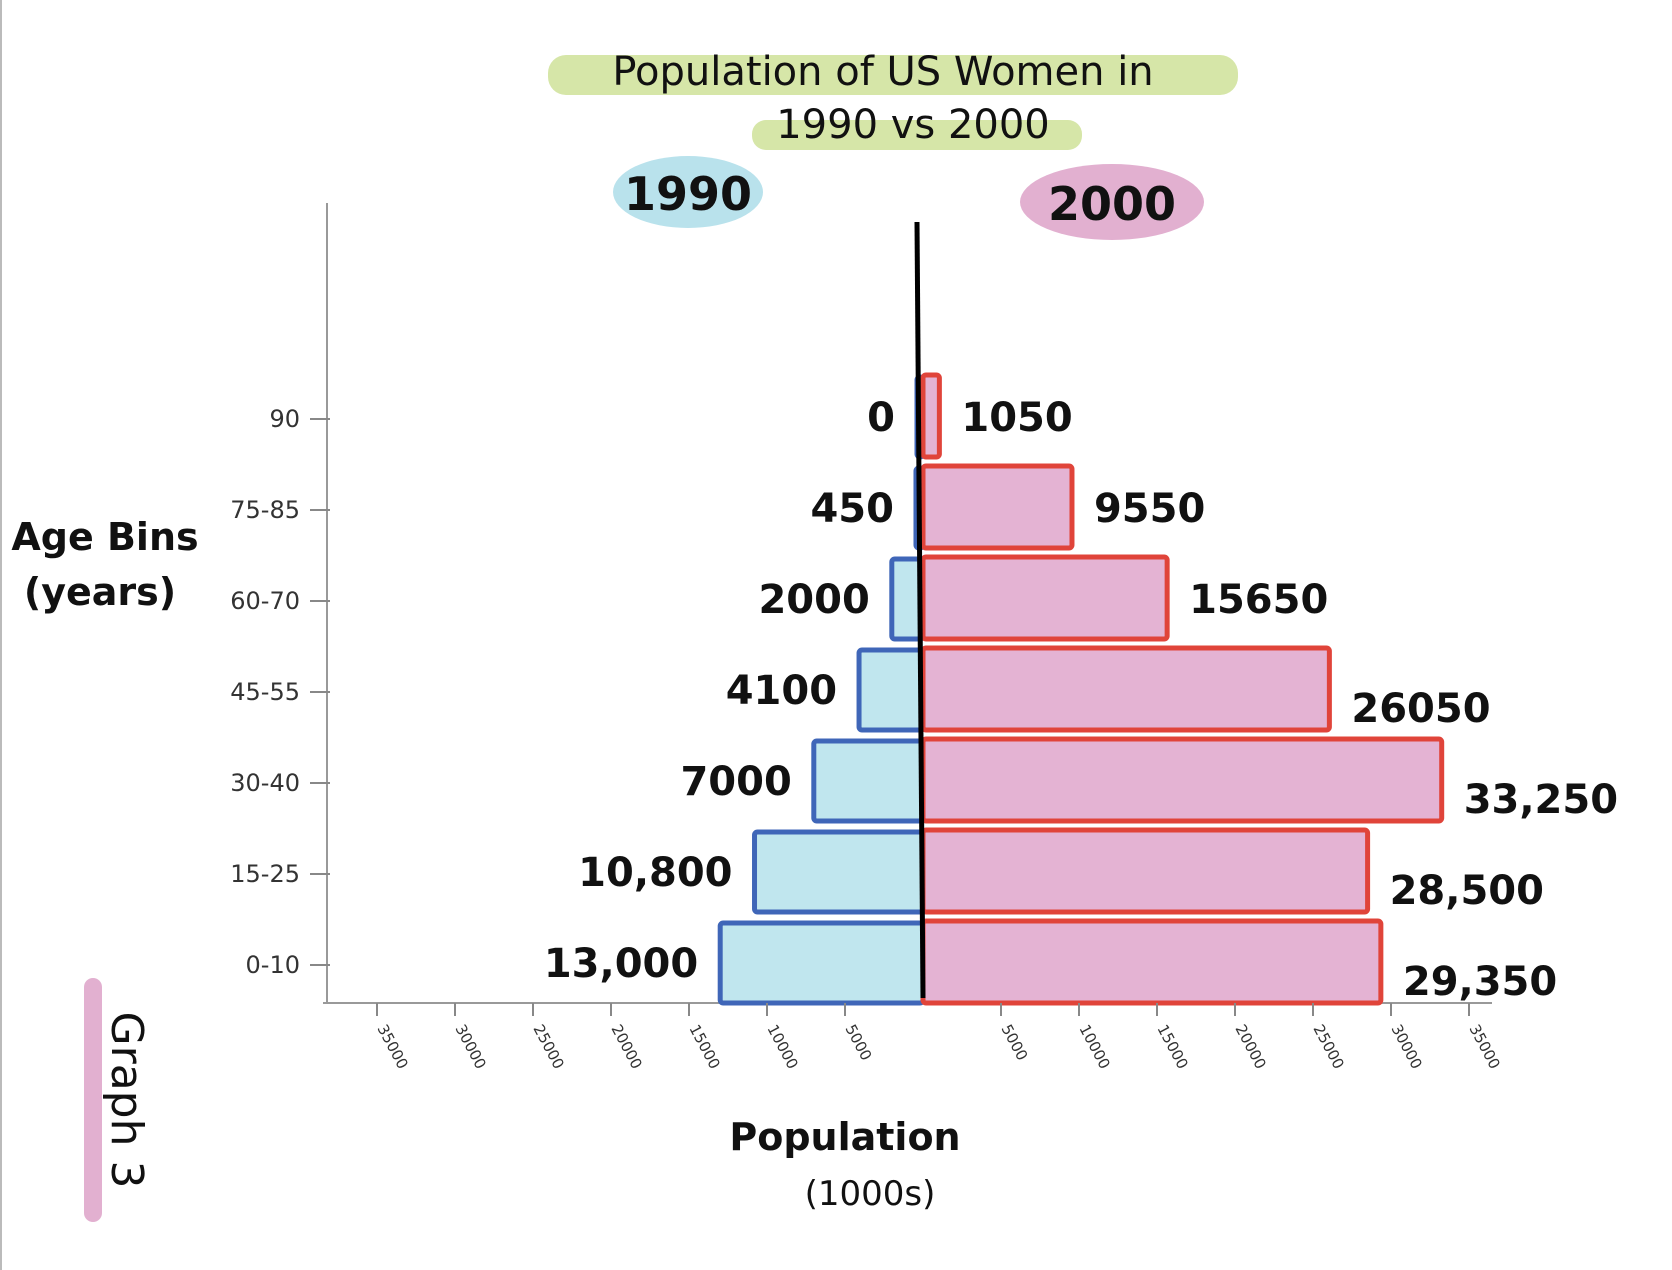  Describe the element at coordinates (1480, 982) in the screenshot. I see `label-2000-0-10: 29,350` at that location.